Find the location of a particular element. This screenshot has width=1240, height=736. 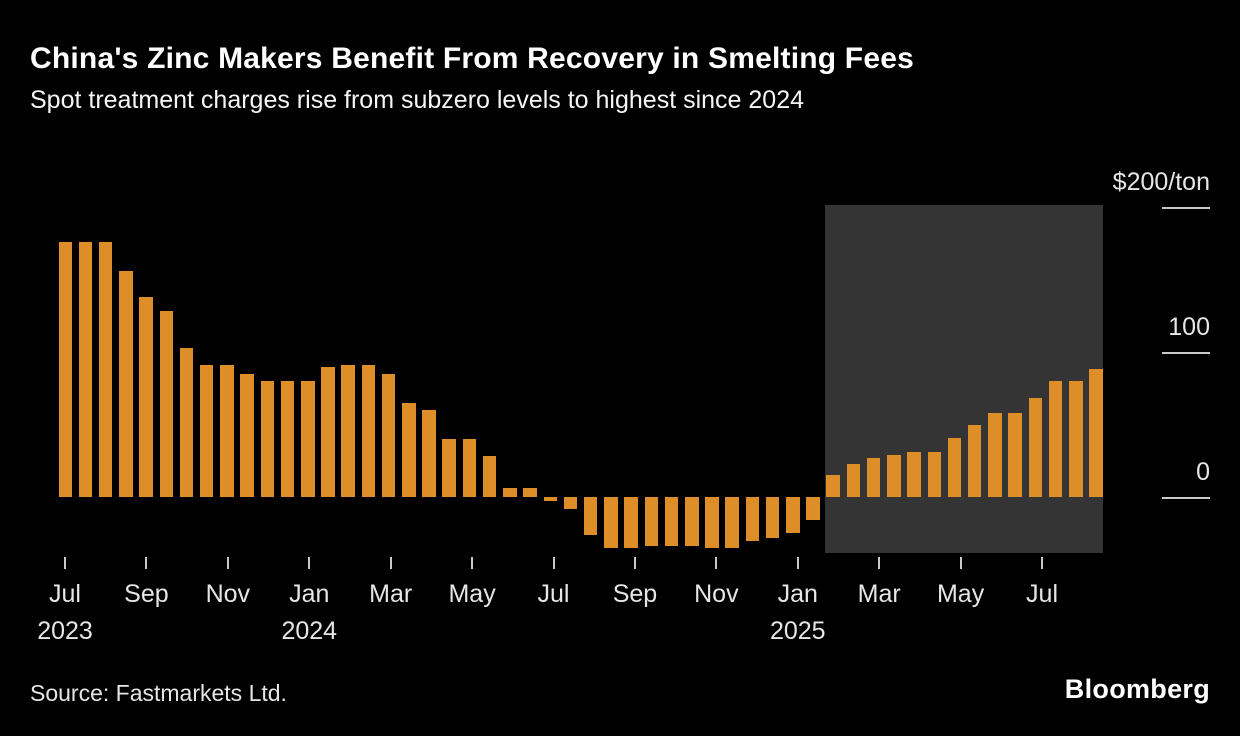

y-axis-label-100: 100 is located at coordinates (1189, 327).